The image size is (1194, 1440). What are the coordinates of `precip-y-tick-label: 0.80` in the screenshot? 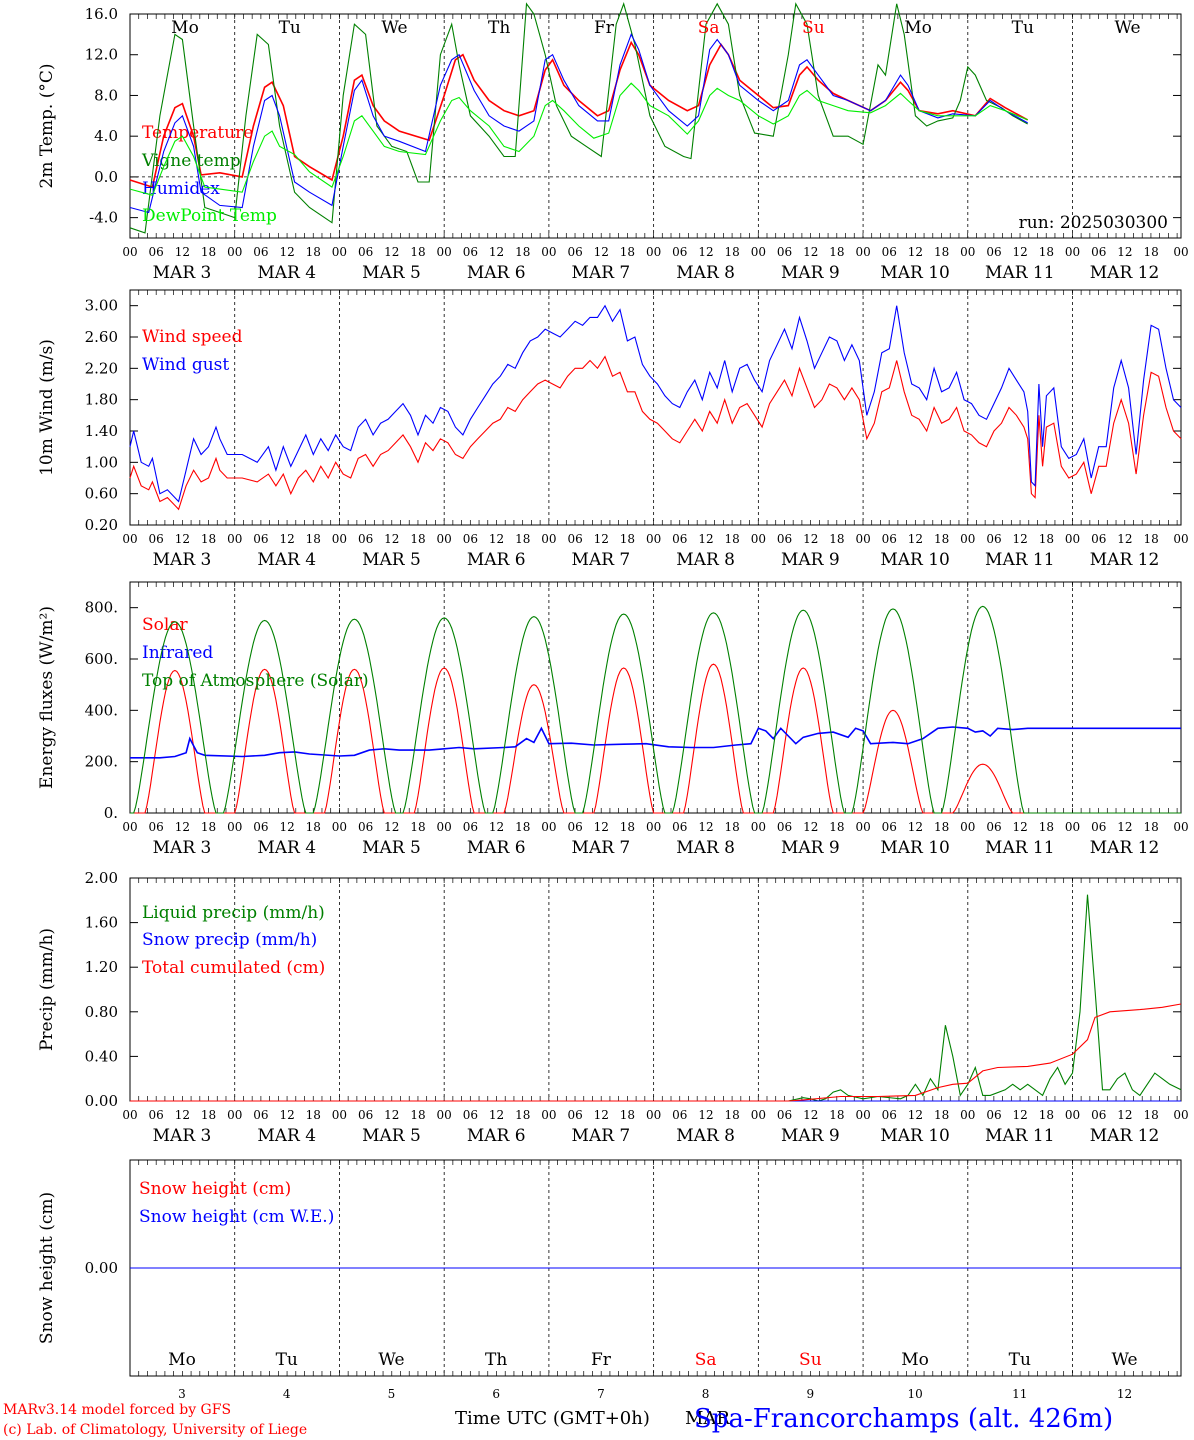 It's located at (101, 1012).